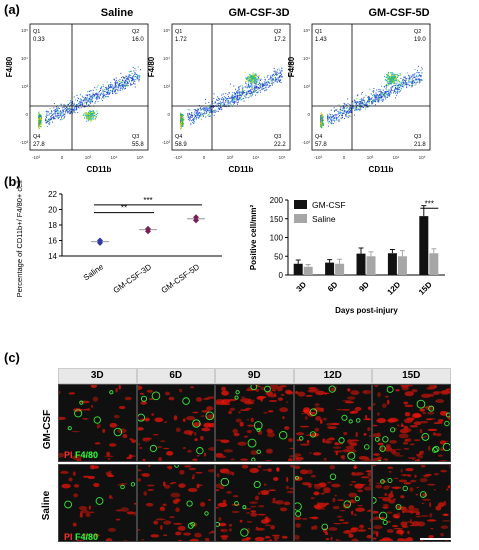 Image resolution: width=479 pixels, height=550 pixels. I want to click on bar-xtick-label: 3D, so click(302, 287).